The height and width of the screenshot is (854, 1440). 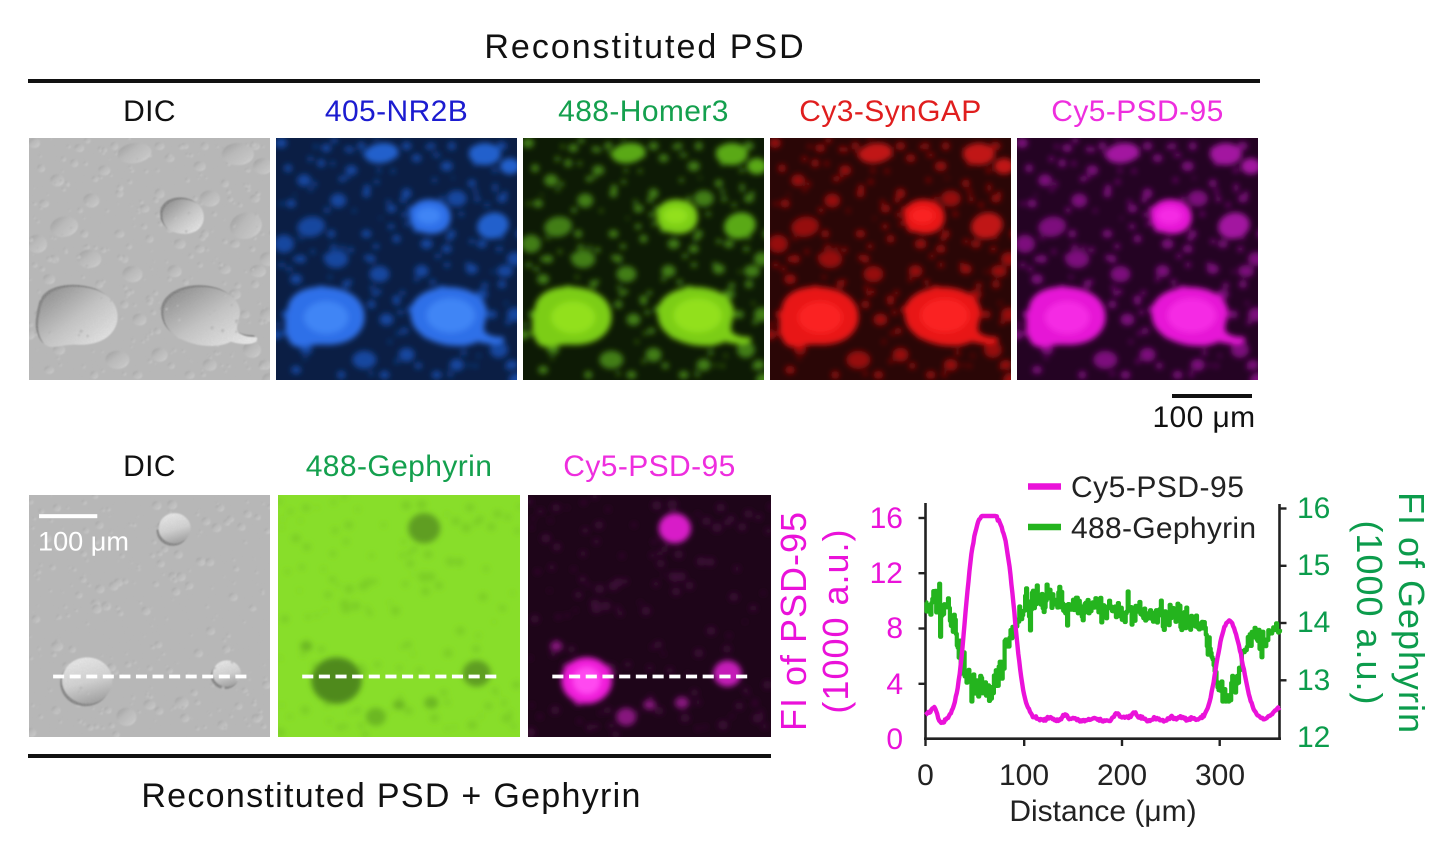 What do you see at coordinates (83, 540) in the screenshot?
I see `svg-text: 100 μm` at bounding box center [83, 540].